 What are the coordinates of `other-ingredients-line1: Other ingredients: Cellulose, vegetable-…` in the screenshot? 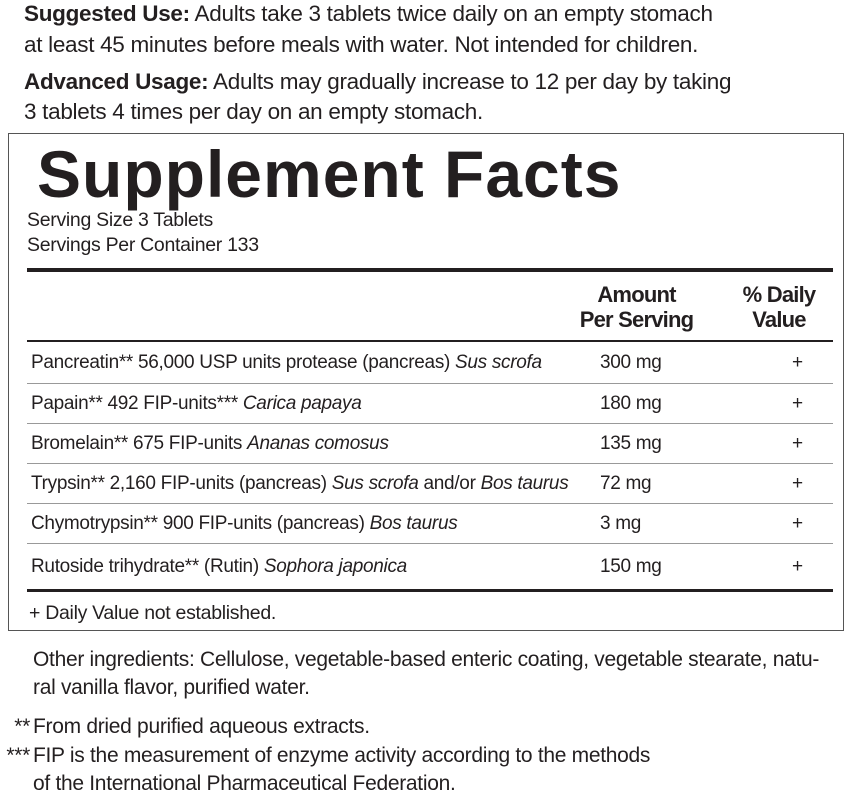 It's located at (426, 659).